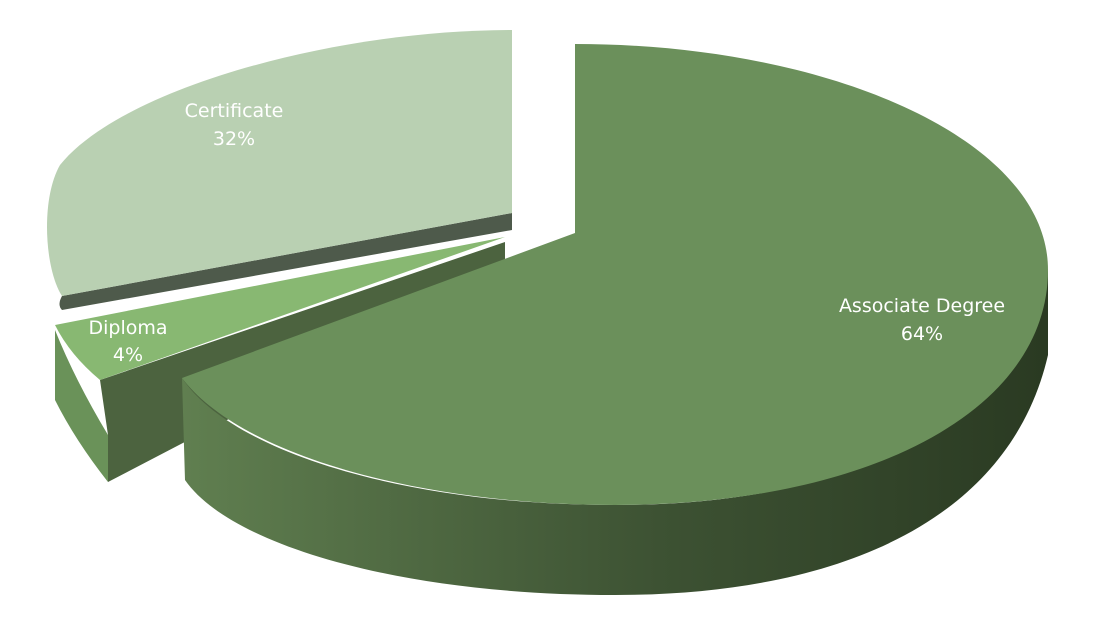 This screenshot has height=618, width=1100. What do you see at coordinates (234, 111) in the screenshot?
I see `label-certificate-name: Certificate` at bounding box center [234, 111].